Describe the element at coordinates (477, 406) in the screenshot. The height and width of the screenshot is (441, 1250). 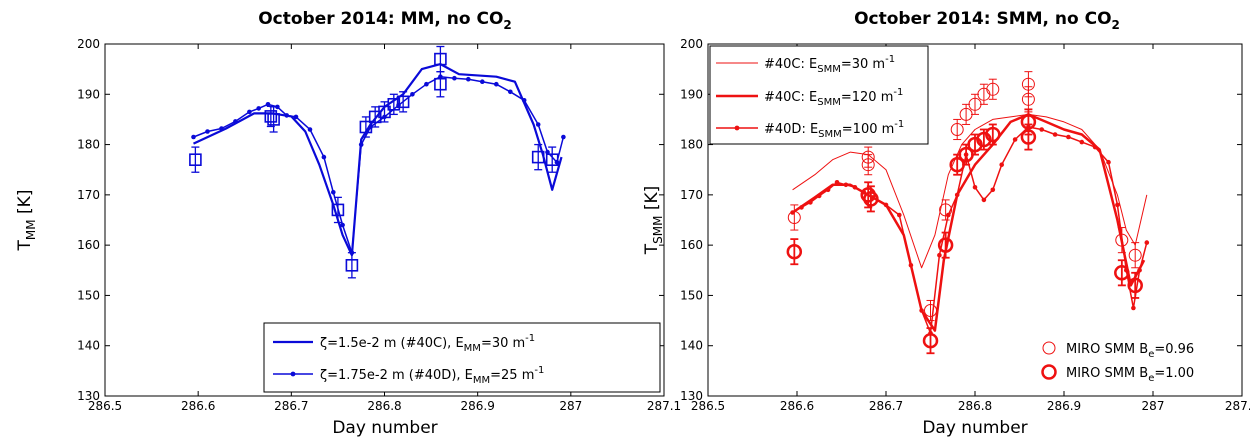
I see `left-x-tick-label: 286.9` at that location.